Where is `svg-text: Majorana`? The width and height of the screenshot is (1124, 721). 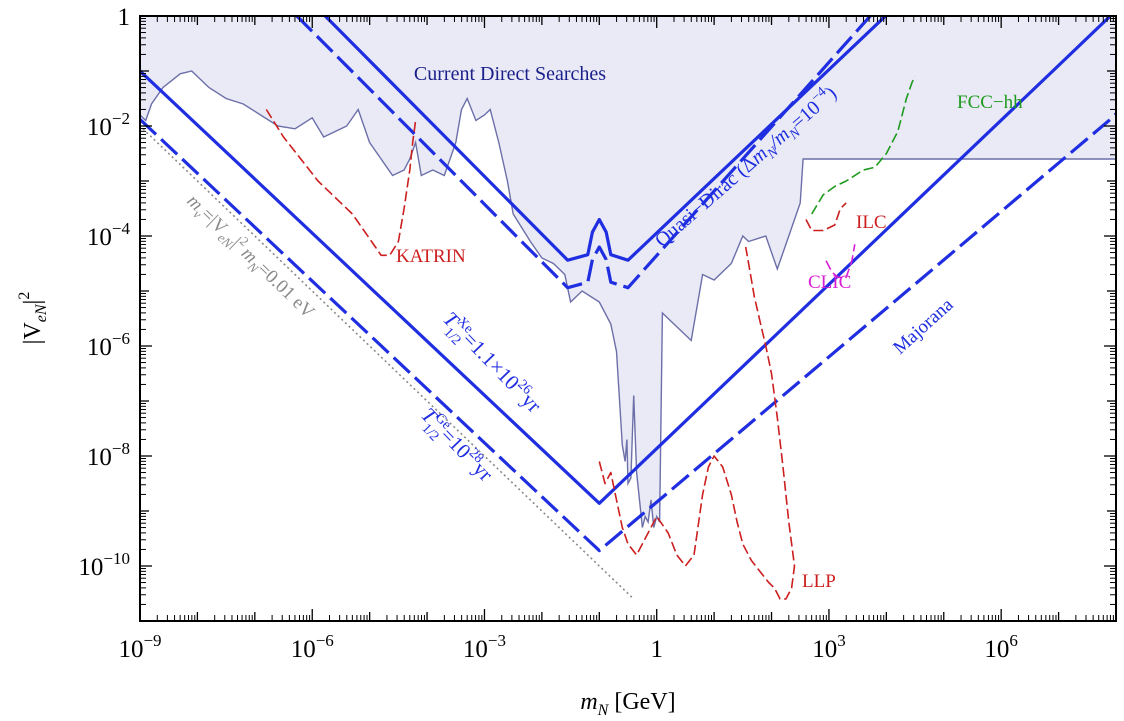
svg-text: Majorana is located at coordinates (923, 326).